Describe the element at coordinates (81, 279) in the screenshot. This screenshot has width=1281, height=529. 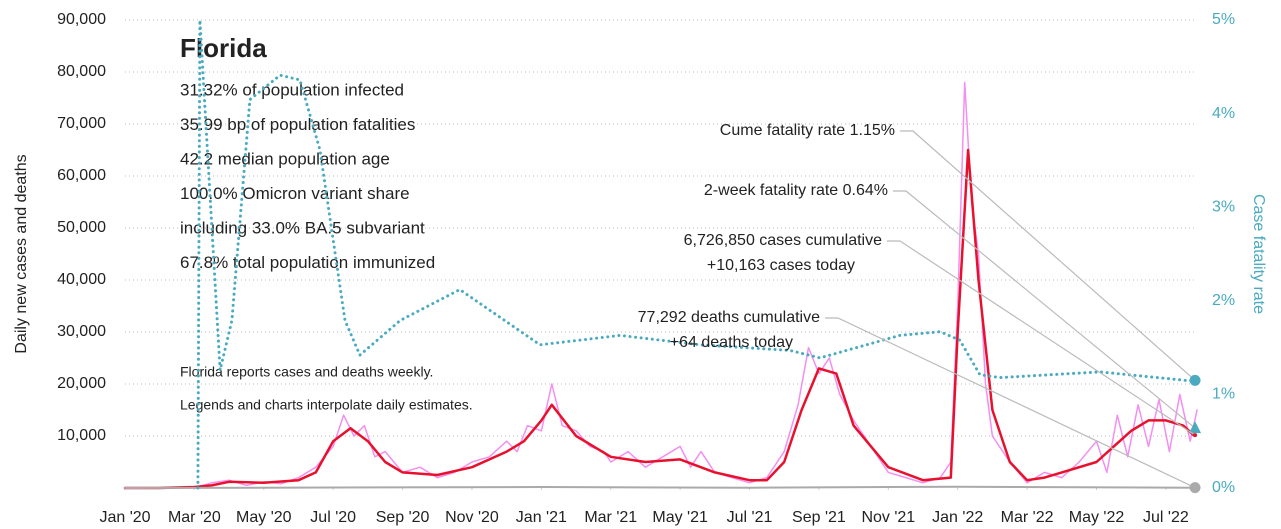
I see `y-tick-label: 40,000` at that location.